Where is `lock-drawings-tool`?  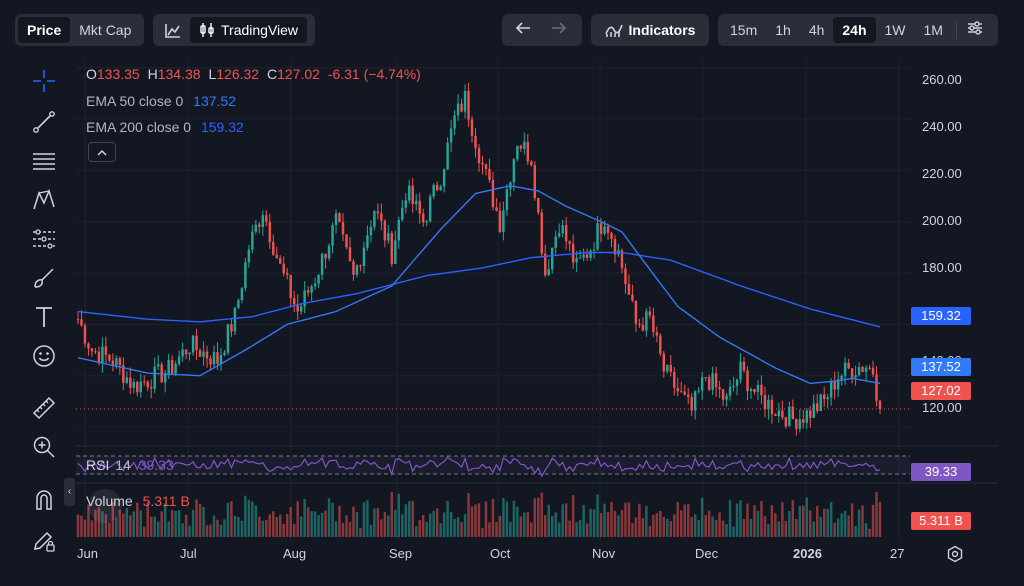
lock-drawings-tool is located at coordinates (44, 541).